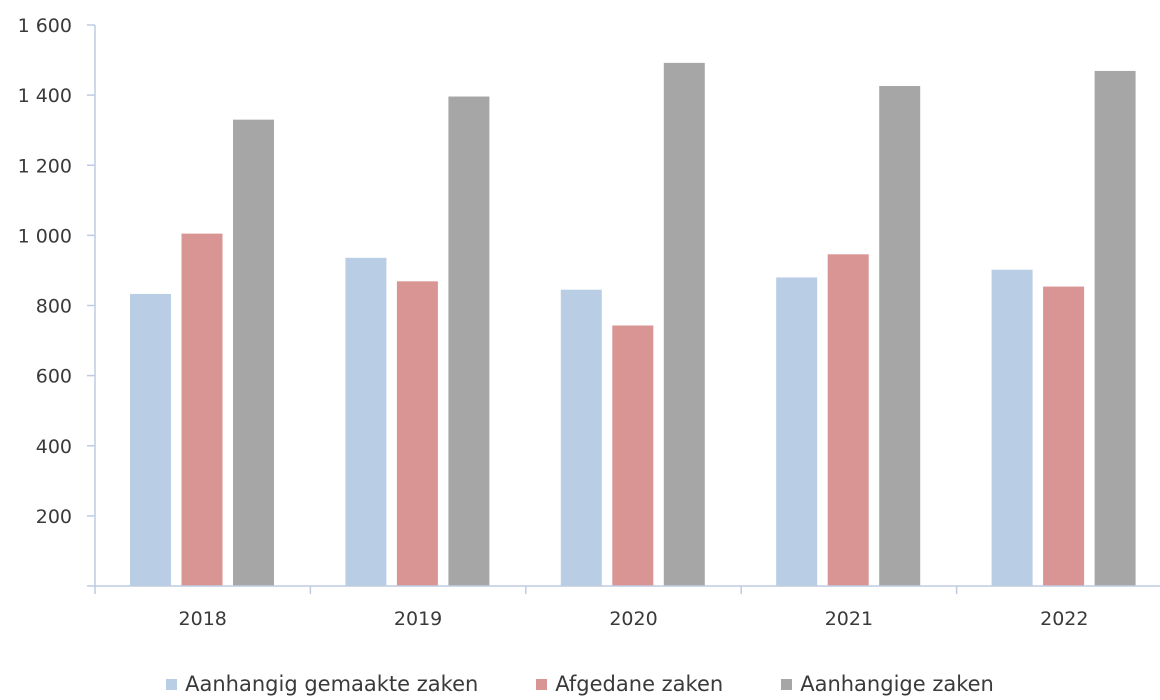 The height and width of the screenshot is (700, 1160). Describe the element at coordinates (56, 271) in the screenshot. I see `y-axis-ticks: 200 400 600 800 1 000 1 200 1 400 1 600` at that location.